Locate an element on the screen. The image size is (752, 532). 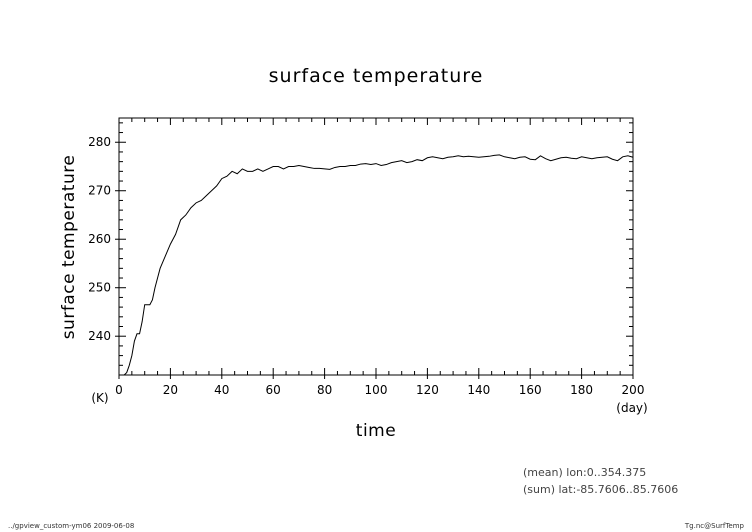
y-tick-label: 270 is located at coordinates (99, 191).